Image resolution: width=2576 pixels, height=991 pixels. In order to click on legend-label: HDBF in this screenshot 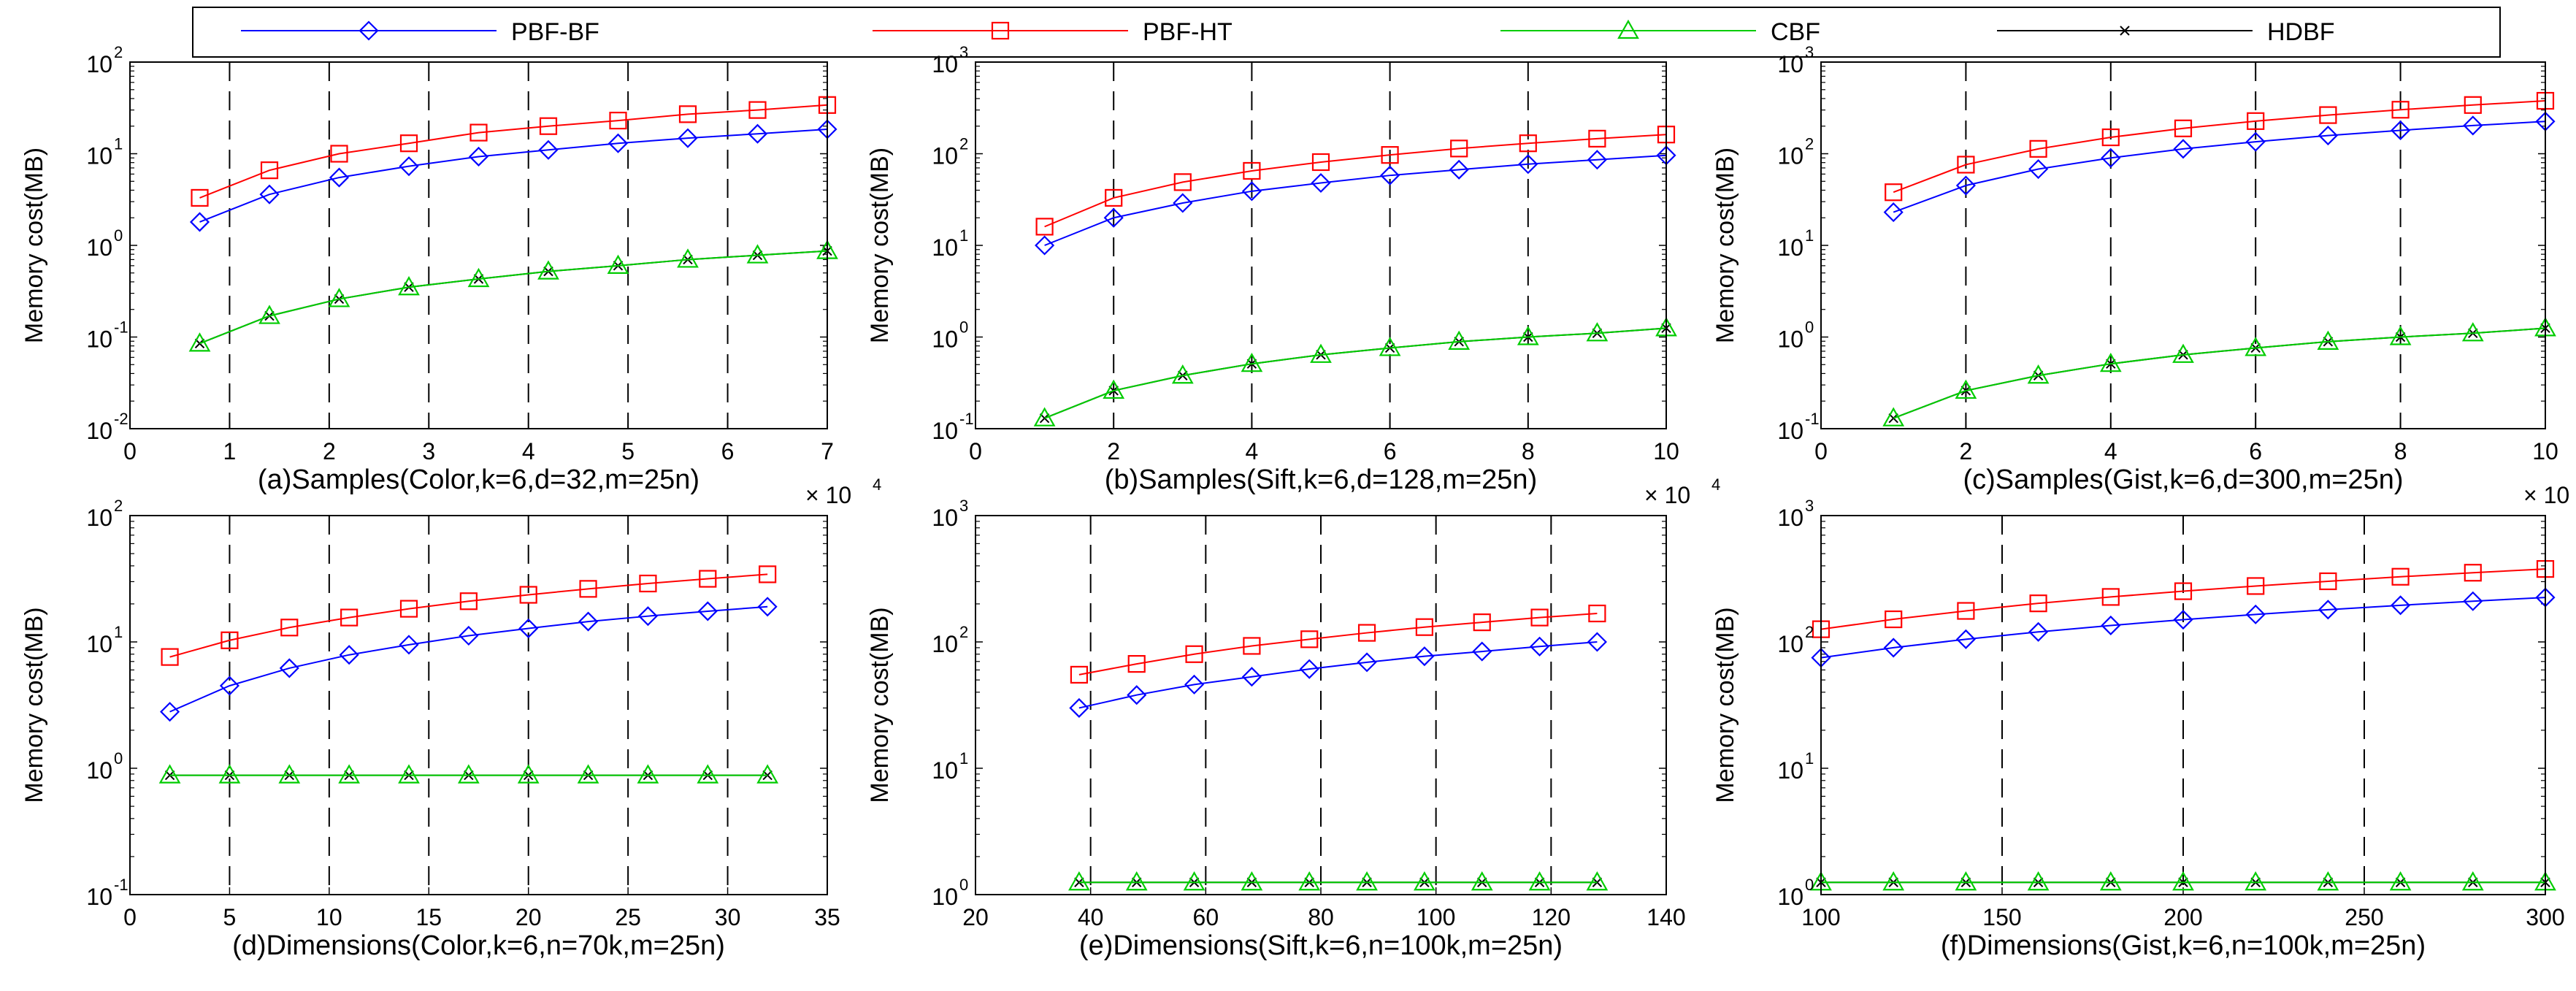, I will do `click(2301, 32)`.